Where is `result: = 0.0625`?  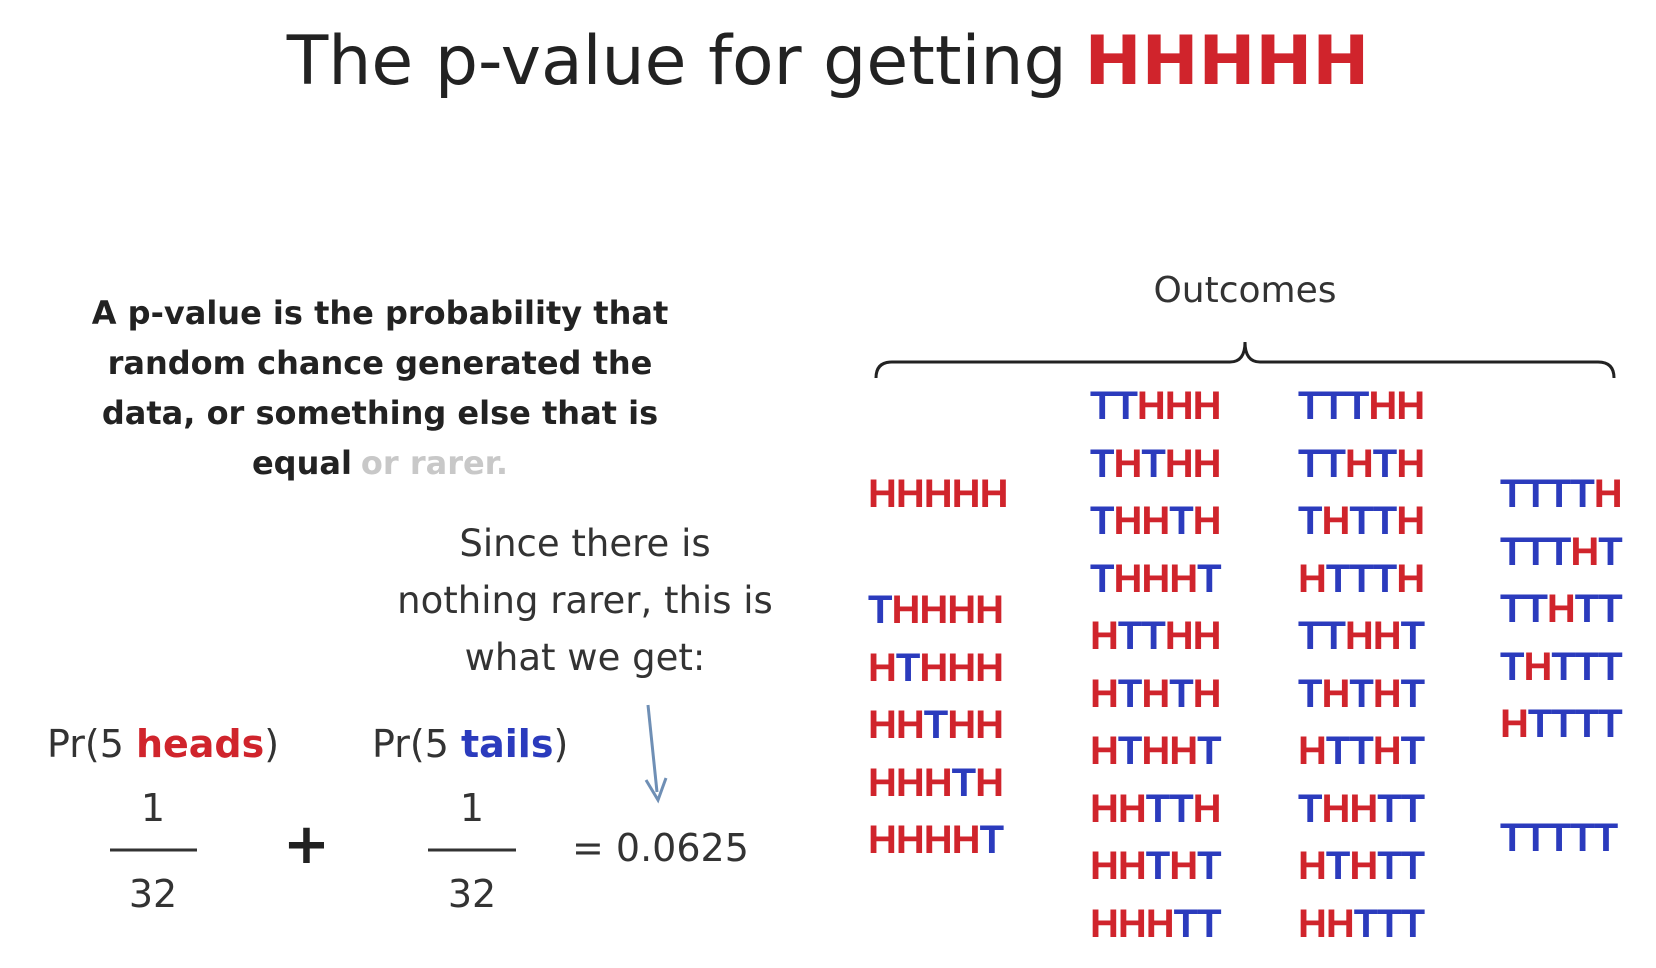 result: = 0.0625 is located at coordinates (660, 848).